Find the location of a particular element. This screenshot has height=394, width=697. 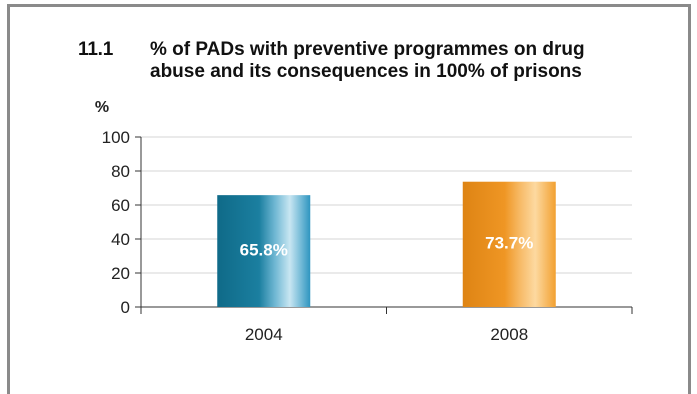

bar-2008 is located at coordinates (509, 244).